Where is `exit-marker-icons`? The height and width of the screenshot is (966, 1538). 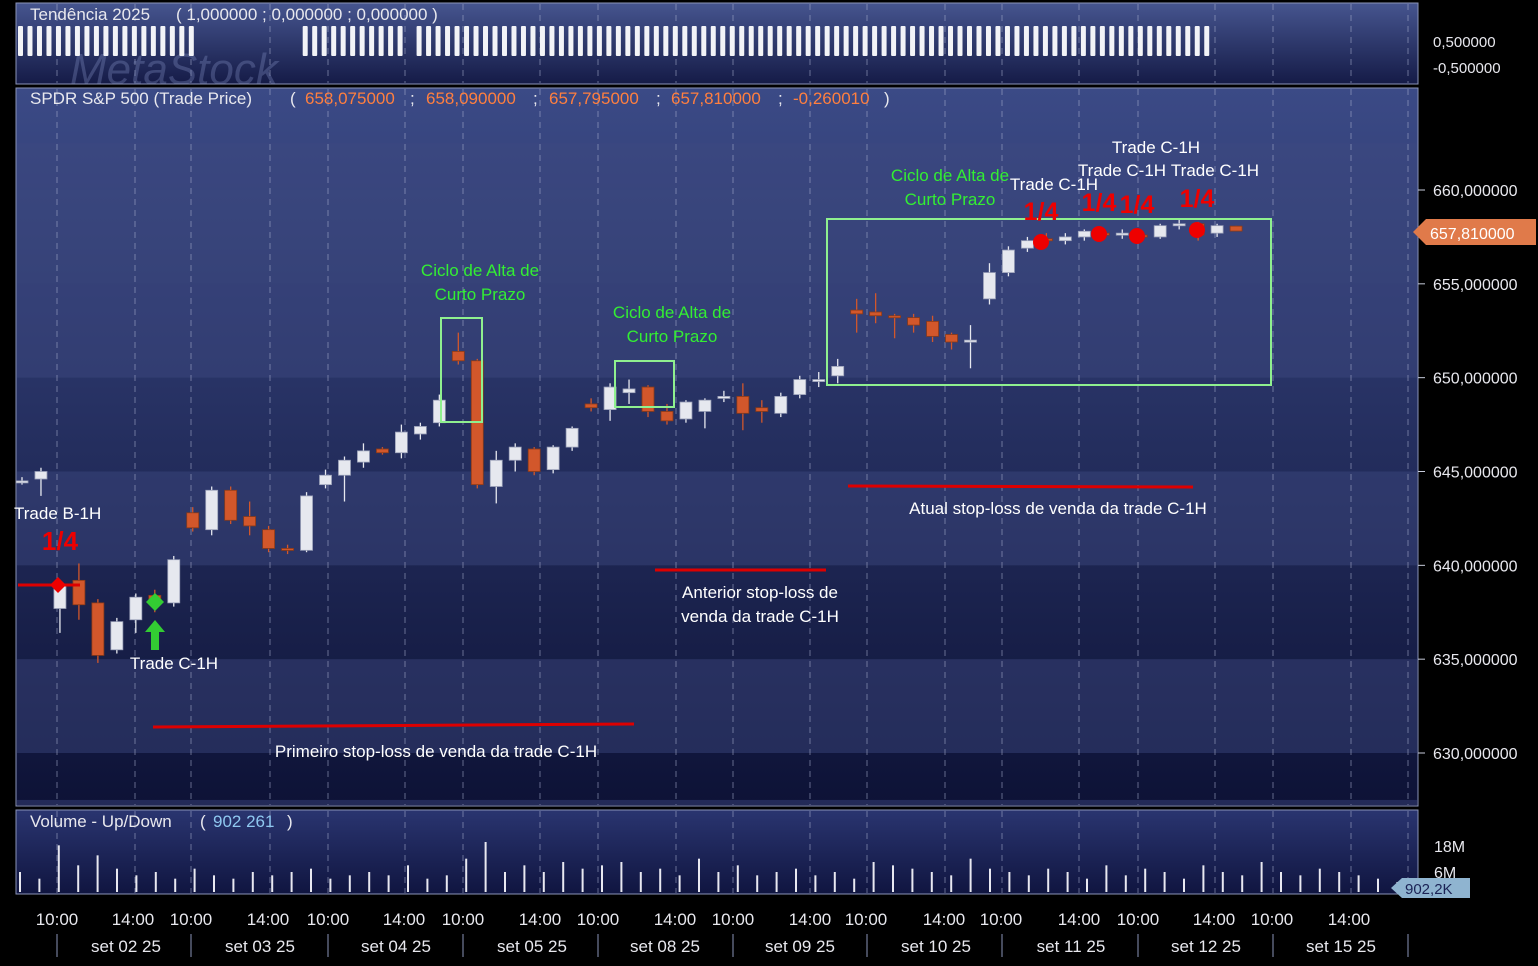
exit-marker-icons is located at coordinates (1119, 236).